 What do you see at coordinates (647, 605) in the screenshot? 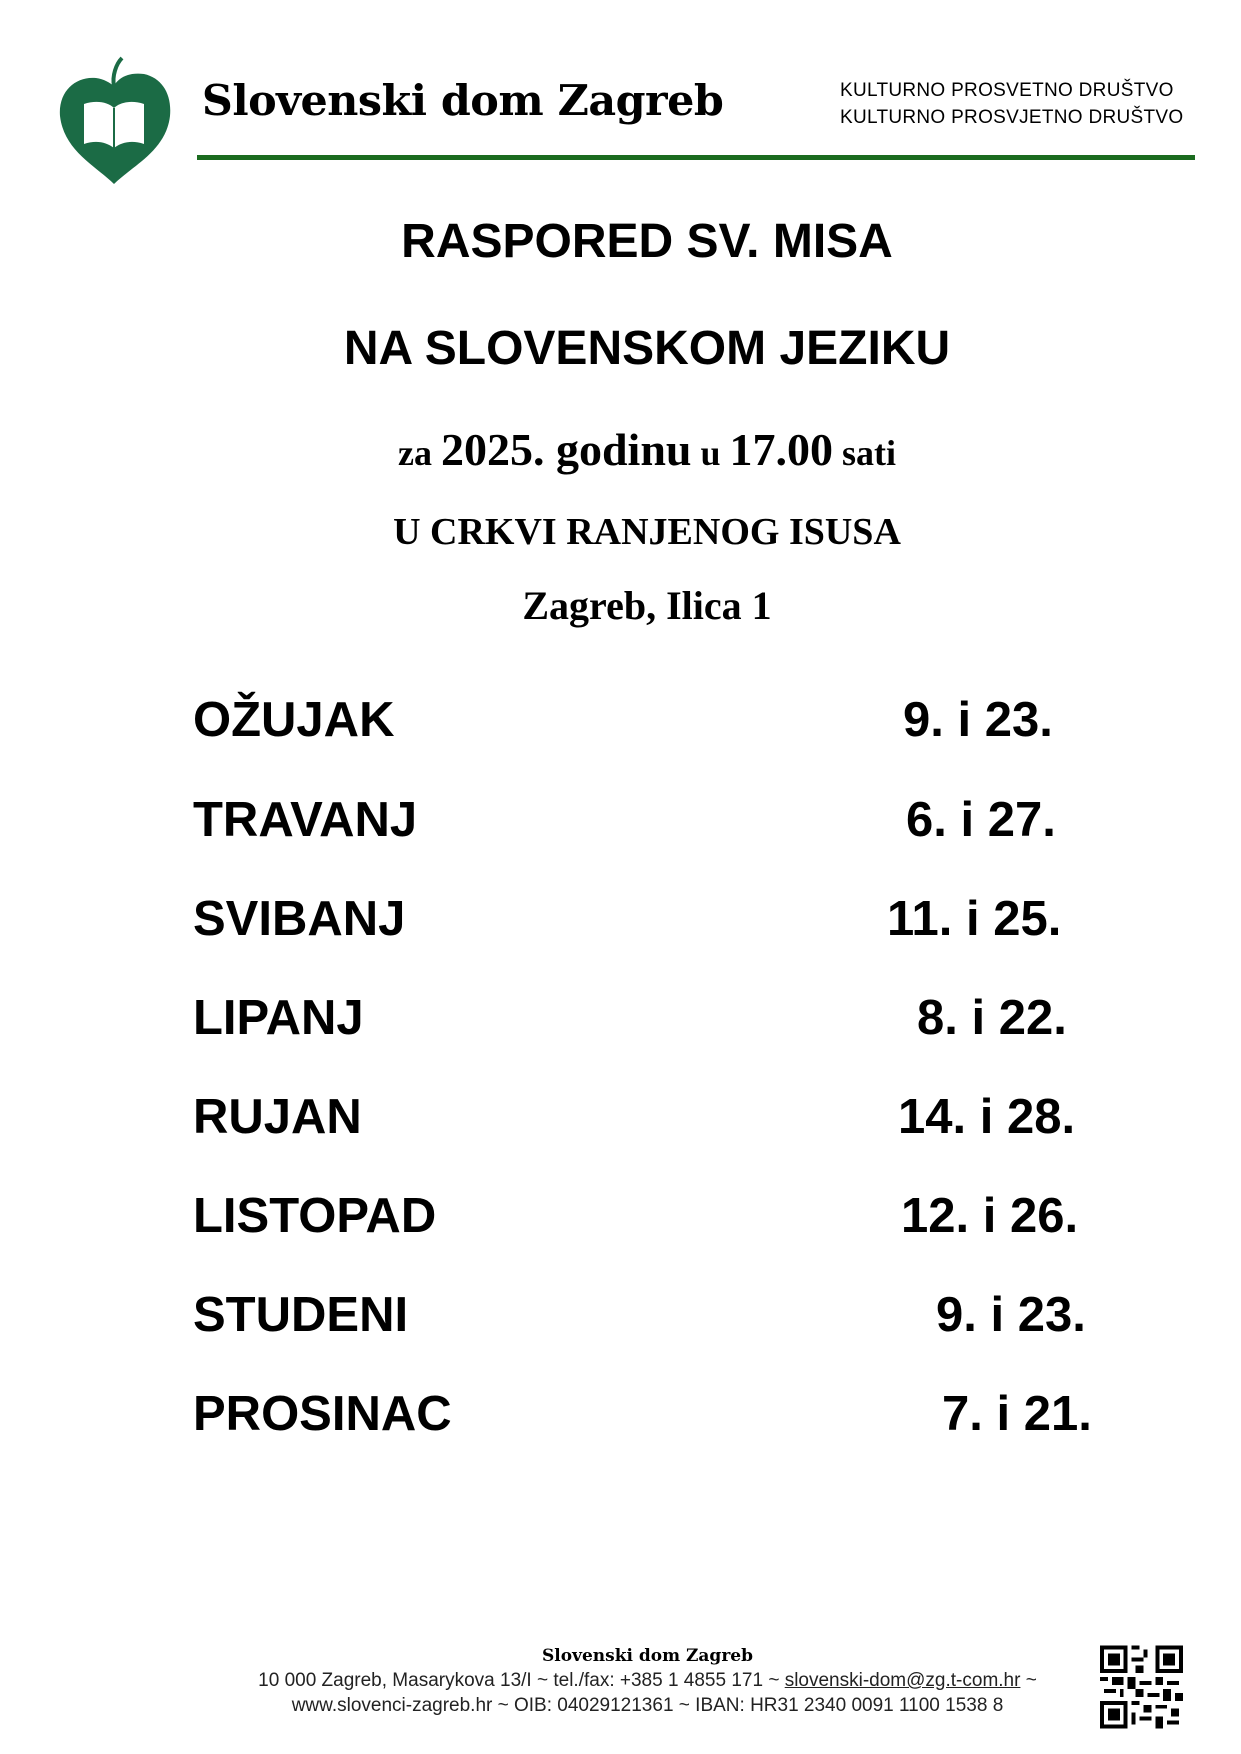
I see `title-line-5: Zagreb, Ilica 1` at bounding box center [647, 605].